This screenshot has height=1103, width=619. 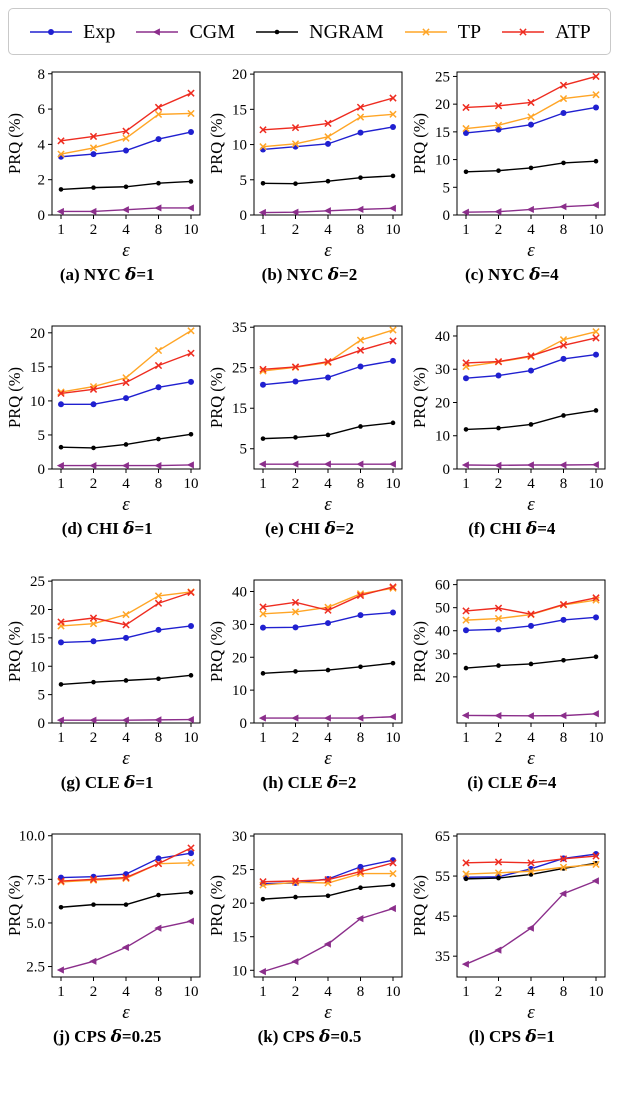 What do you see at coordinates (35, 968) in the screenshot?
I see `svg-text: 2.5` at bounding box center [35, 968].